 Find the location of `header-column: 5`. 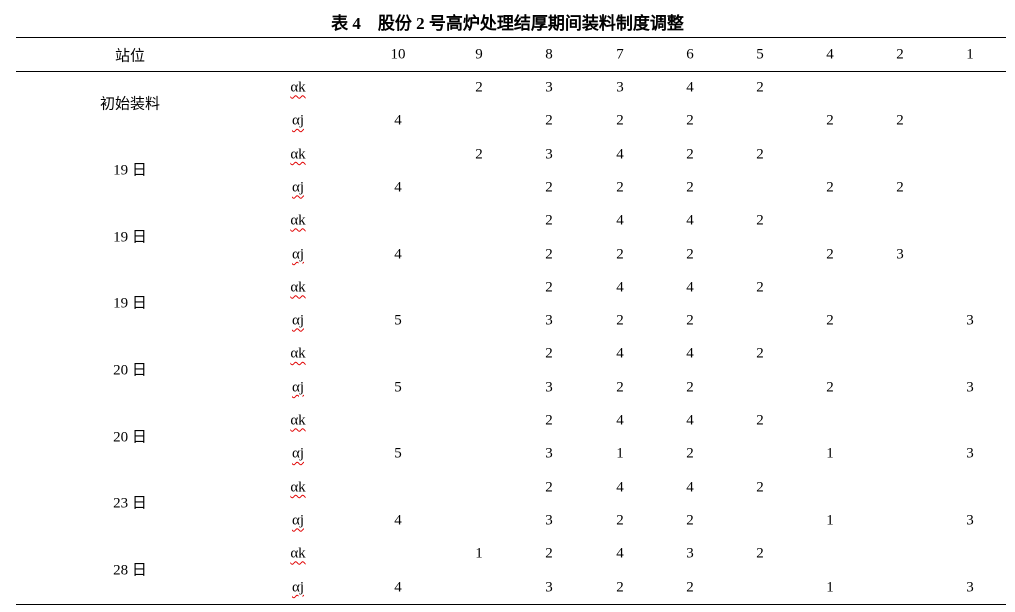

header-column: 5 is located at coordinates (760, 54).